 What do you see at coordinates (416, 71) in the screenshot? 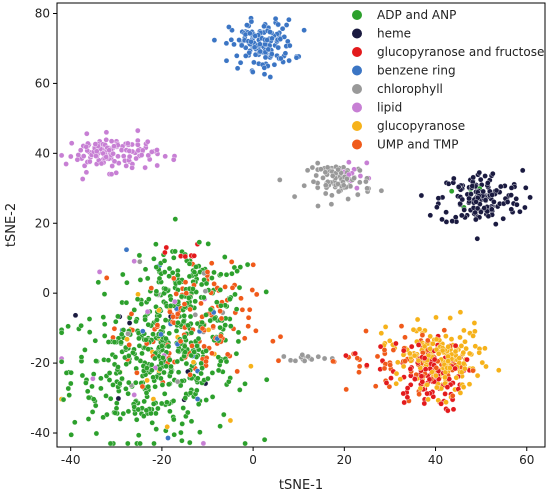
I see `legend-label: benzene ring` at bounding box center [416, 71].